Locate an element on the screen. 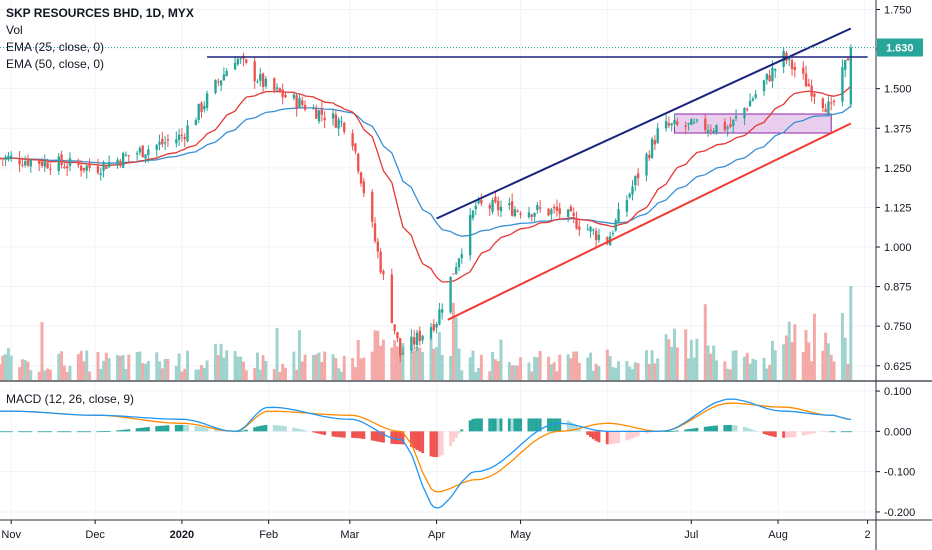  macd-legend: MACD (12, 26, close, 9) is located at coordinates (70, 399).